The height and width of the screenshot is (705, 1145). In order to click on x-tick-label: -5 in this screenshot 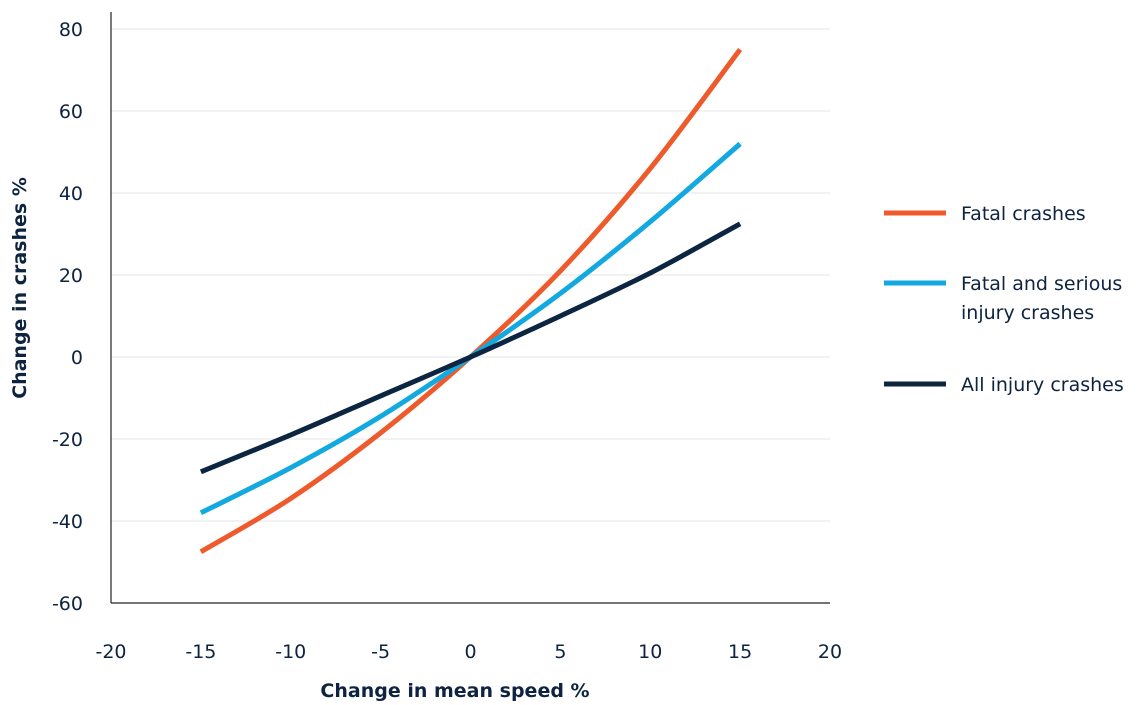, I will do `click(380, 652)`.